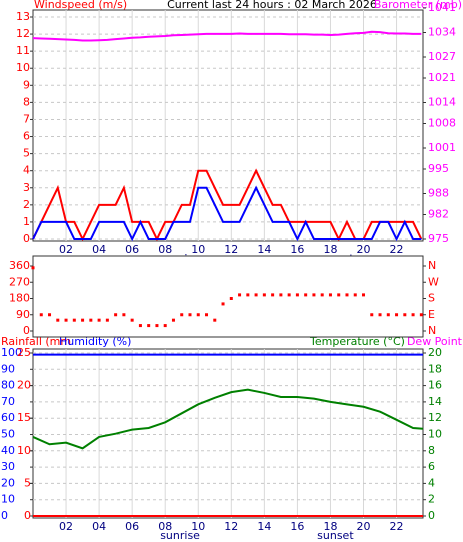 The width and height of the screenshot is (463, 542). I want to click on y-tick-label: 11, so click(23, 50).